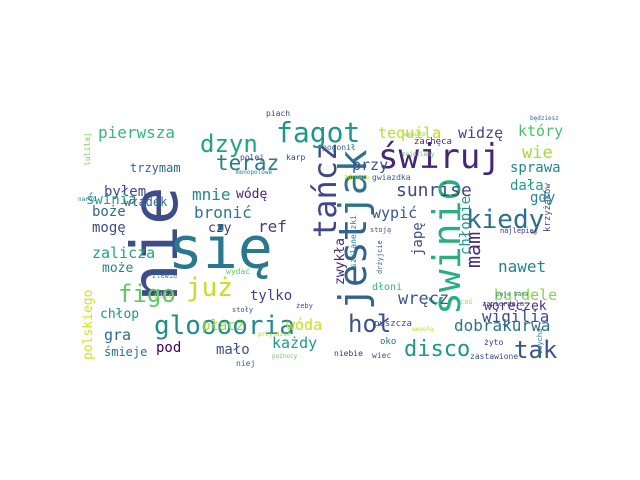 The height and width of the screenshot is (480, 640). I want to click on cloud-word: śmieje, so click(125, 352).